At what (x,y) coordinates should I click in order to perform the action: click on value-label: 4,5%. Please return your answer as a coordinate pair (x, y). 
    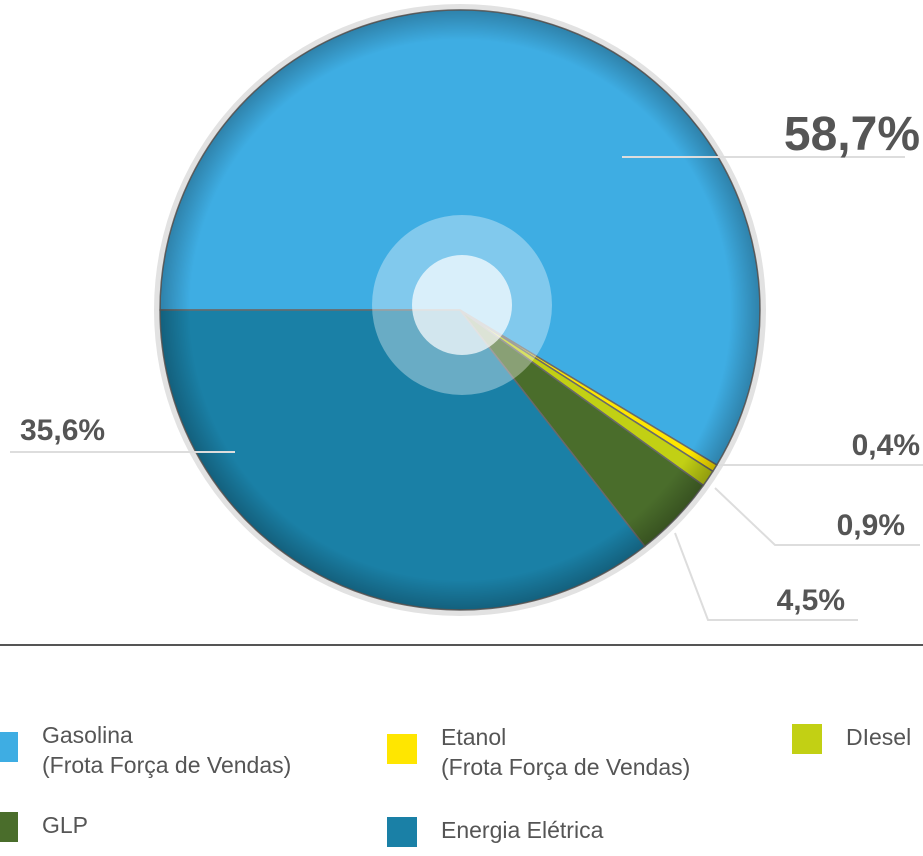
    Looking at the image, I should click on (811, 600).